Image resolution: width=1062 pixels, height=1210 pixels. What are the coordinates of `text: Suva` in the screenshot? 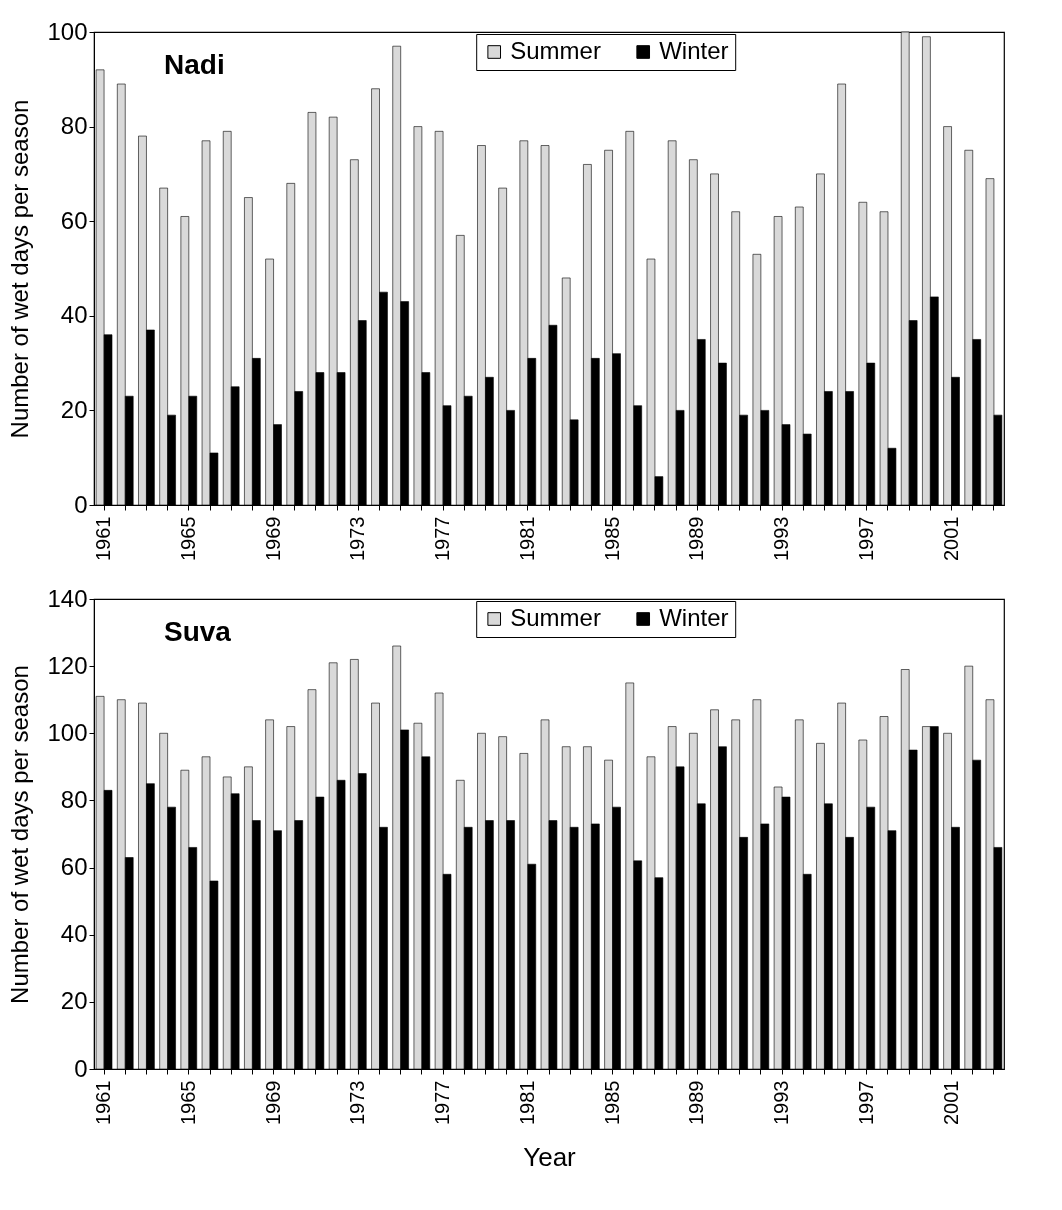 It's located at (198, 631).